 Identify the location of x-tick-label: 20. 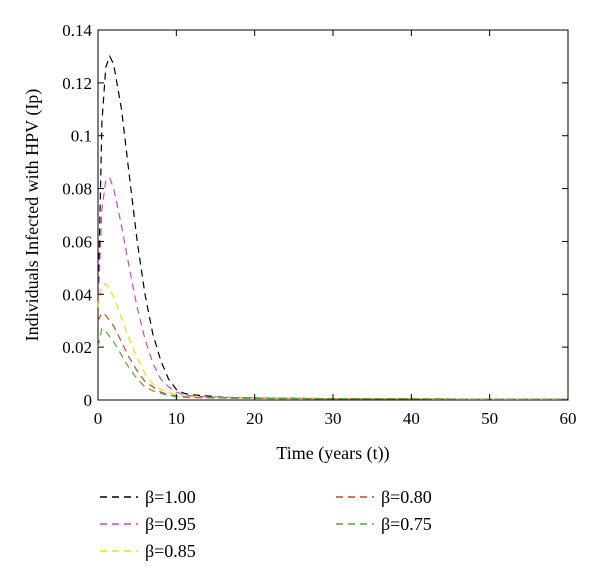
(254, 418).